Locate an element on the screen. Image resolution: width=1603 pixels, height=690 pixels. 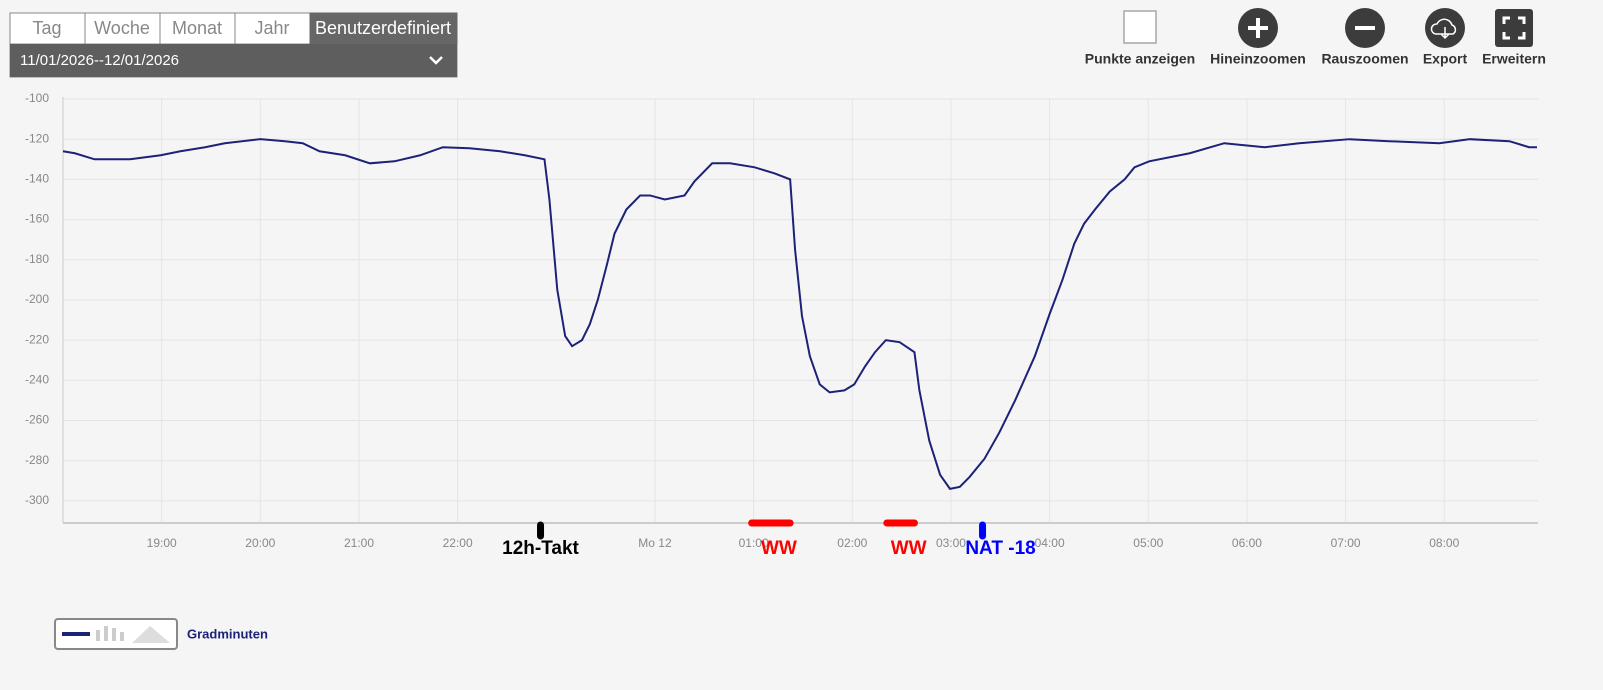
y-tick-label: -200 is located at coordinates (37, 299).